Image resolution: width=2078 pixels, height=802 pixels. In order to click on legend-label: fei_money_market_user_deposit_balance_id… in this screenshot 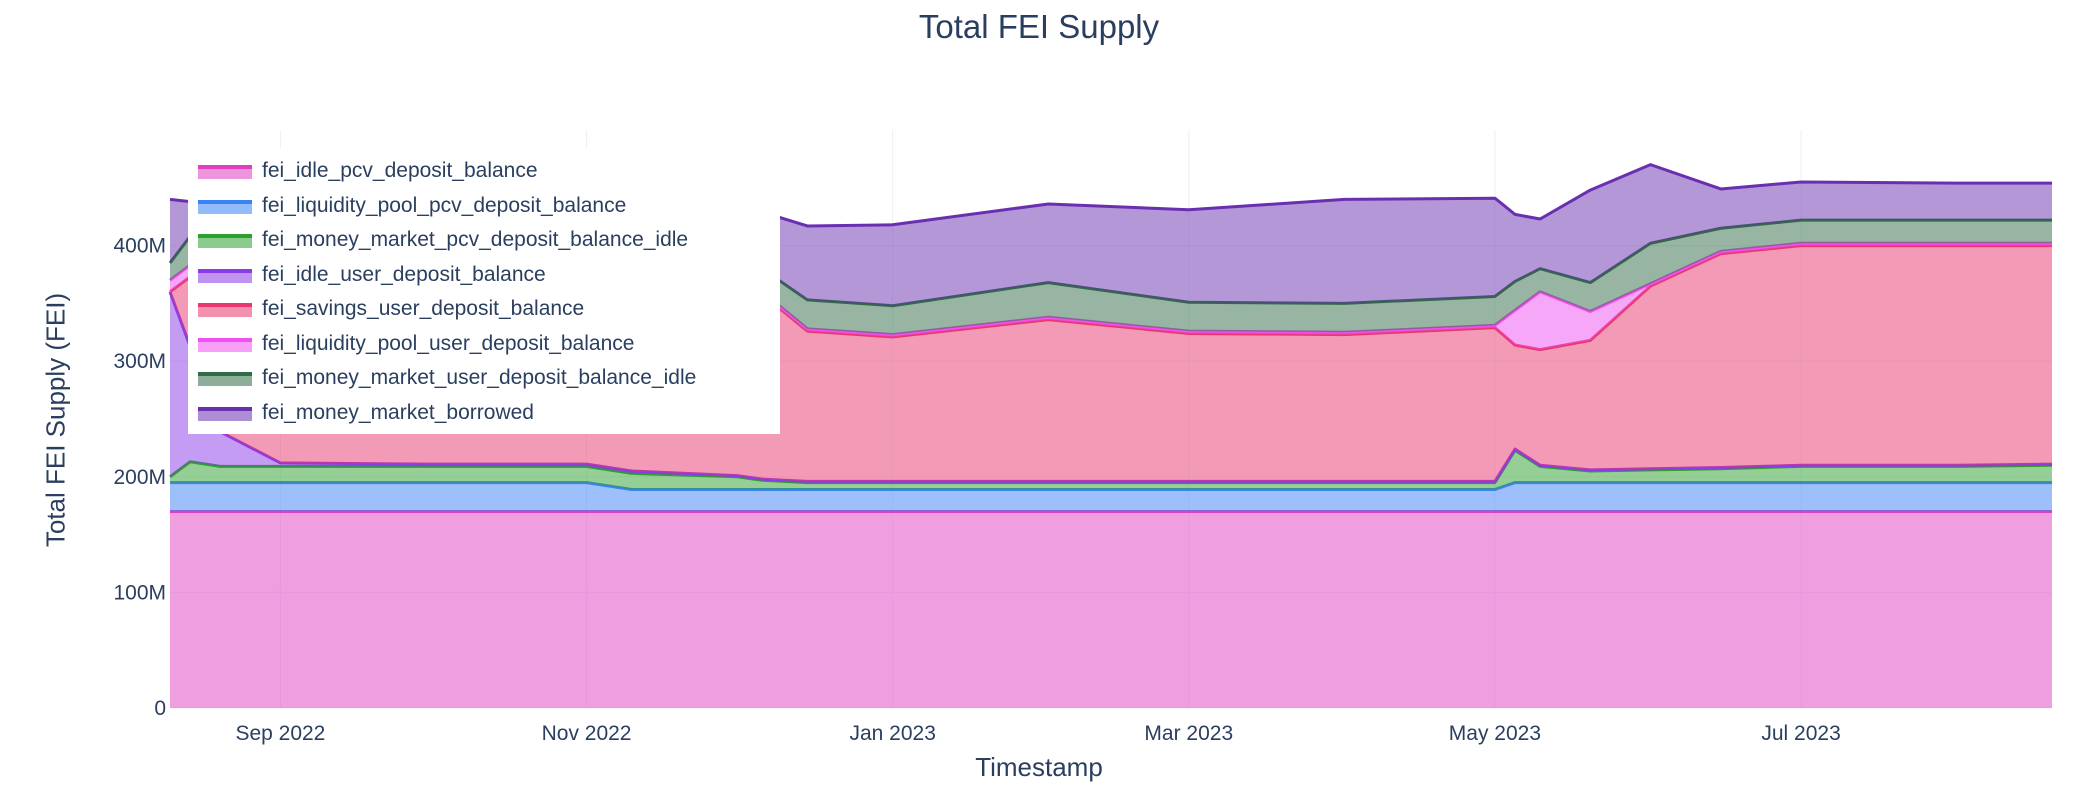, I will do `click(479, 377)`.